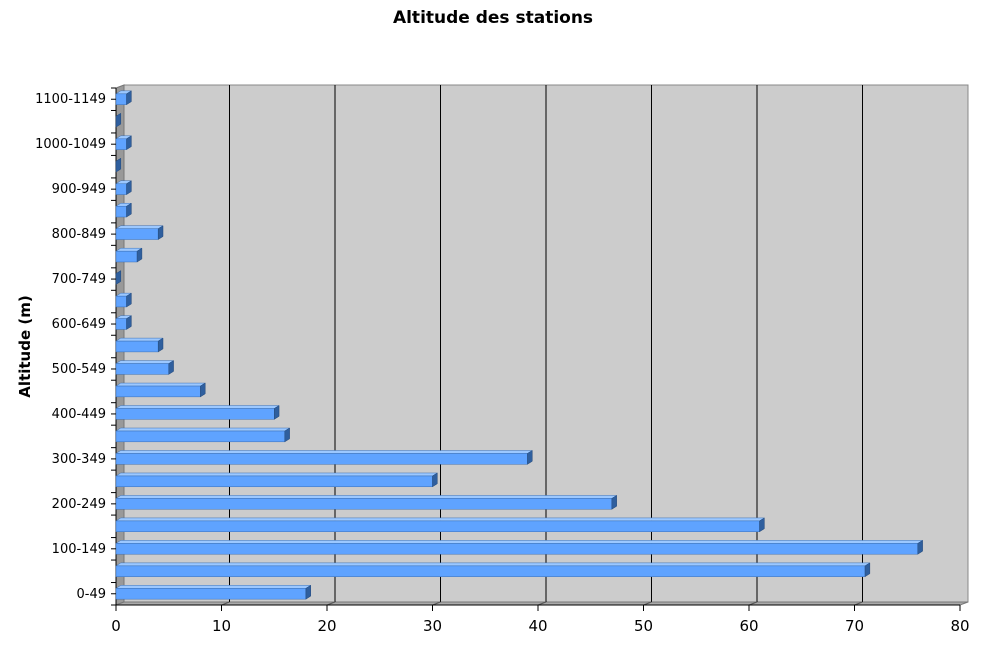 The image size is (986, 651). I want to click on x-tick-label: 30, so click(432, 626).